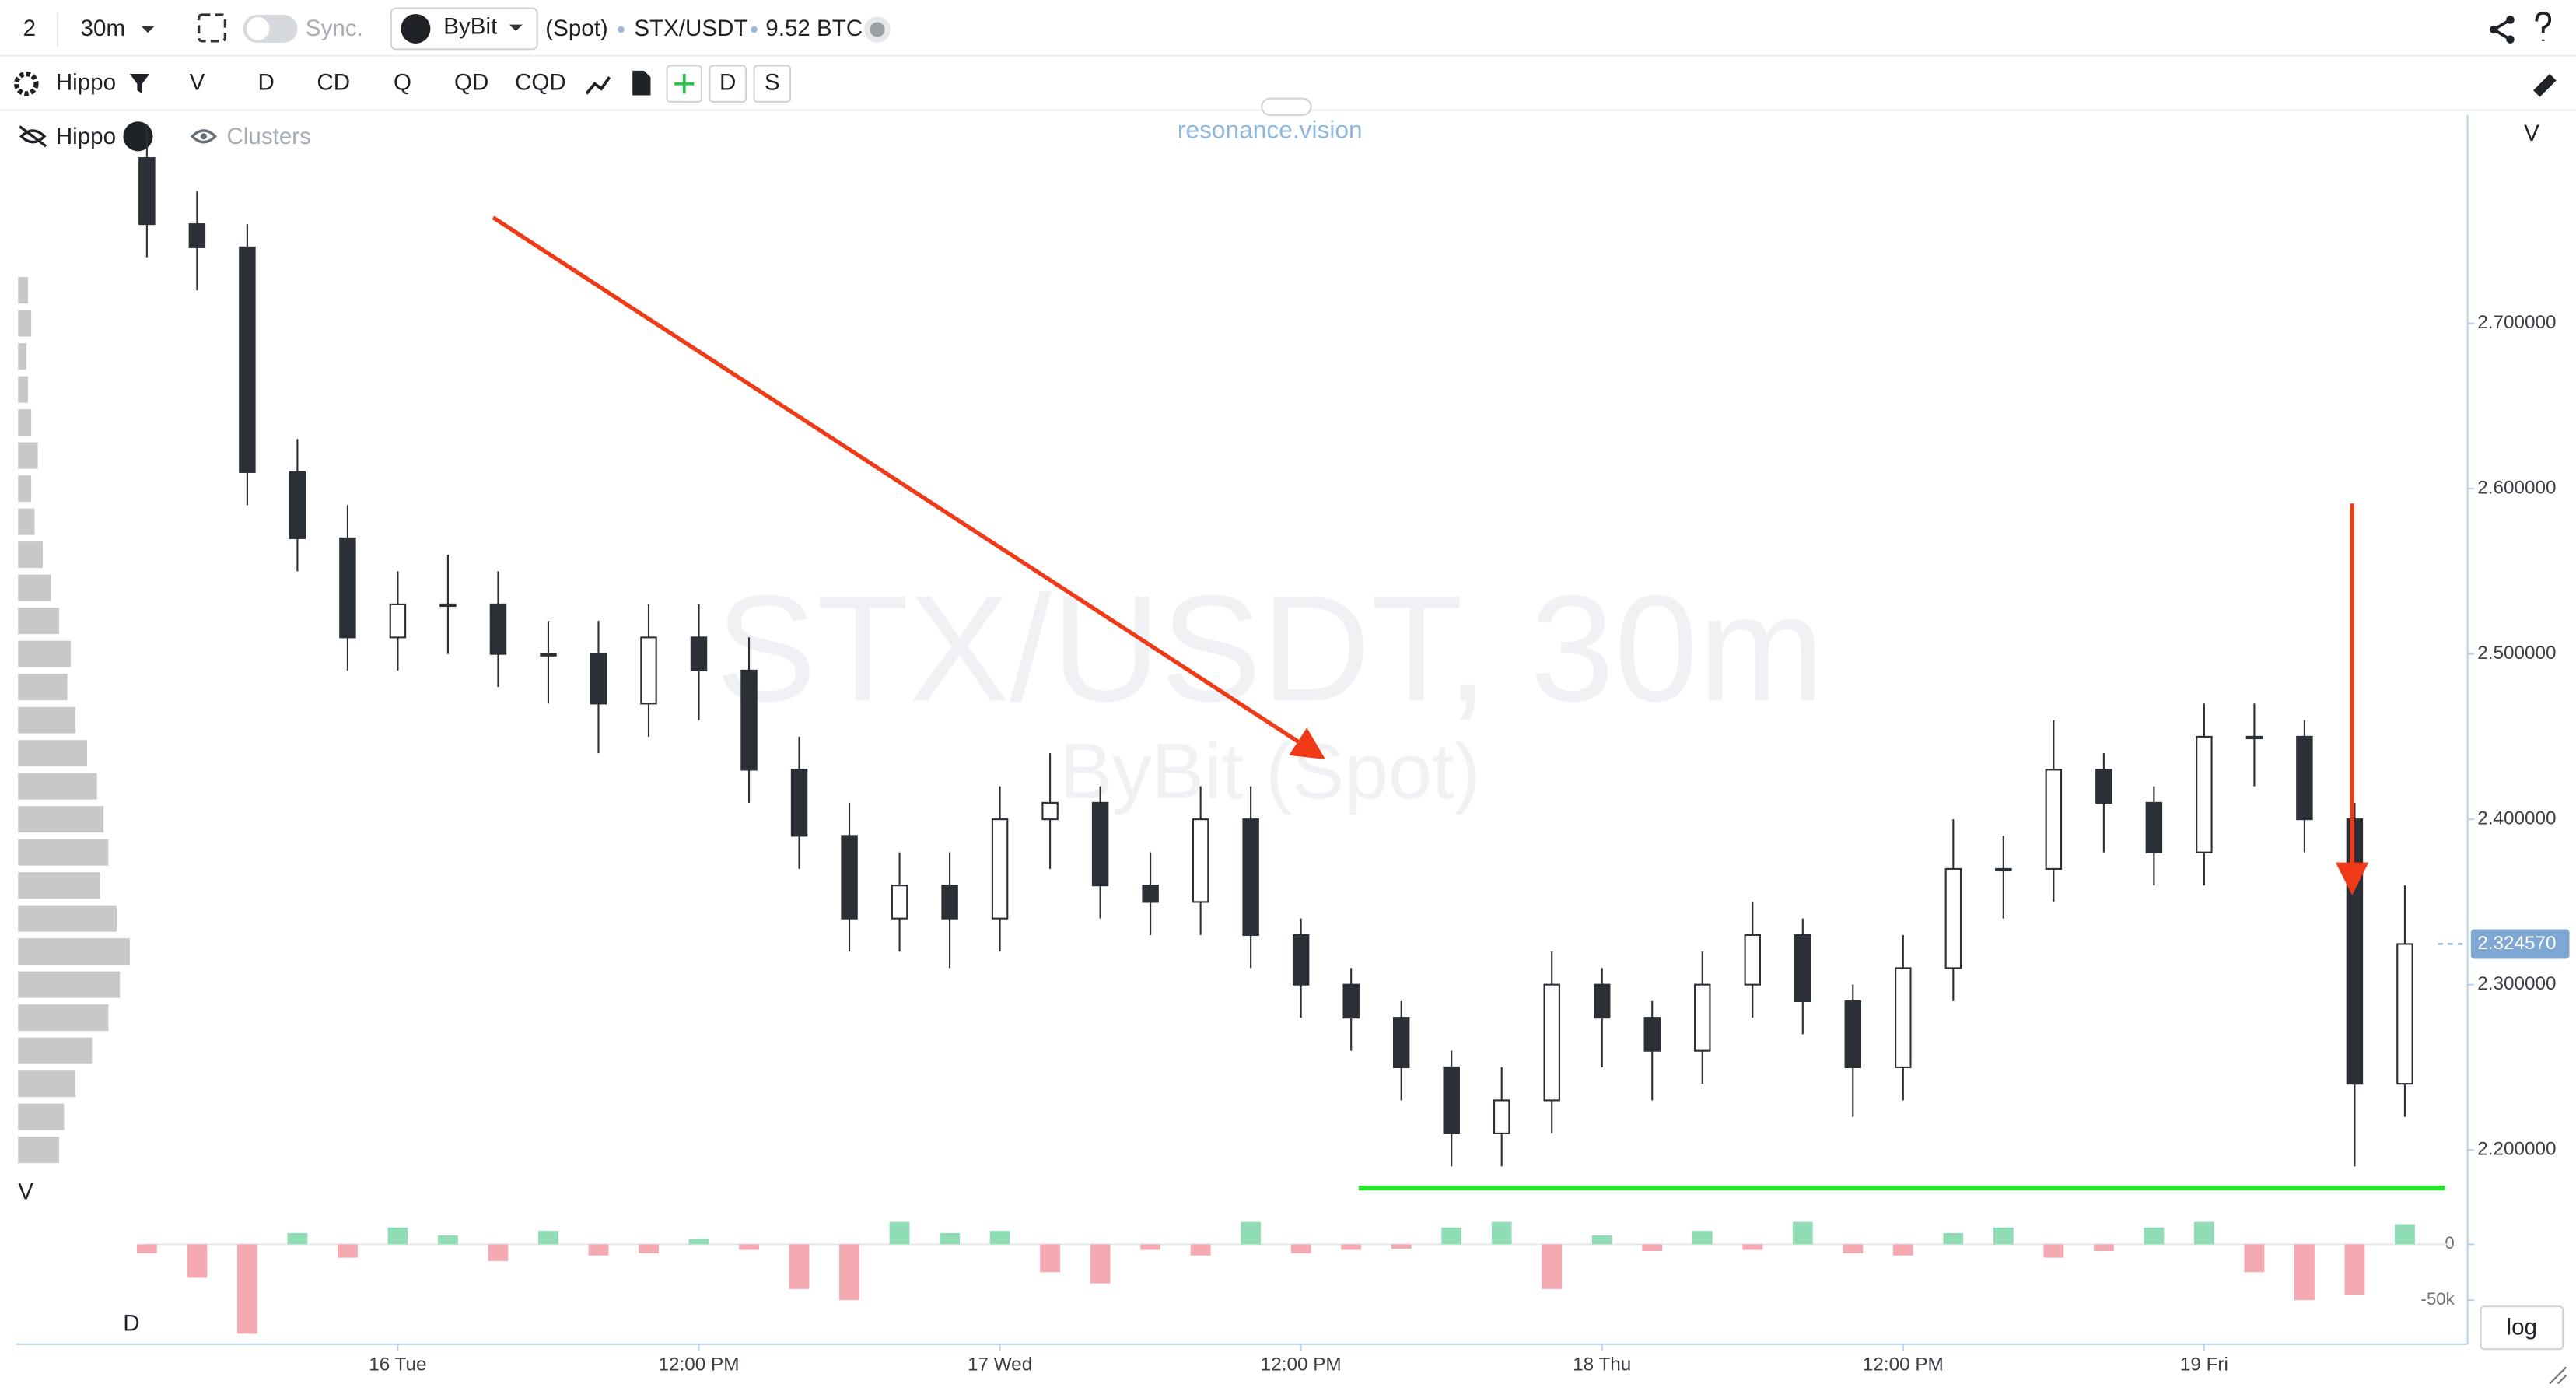 The image size is (2576, 1391). I want to click on ruler-icon, so click(2545, 85).